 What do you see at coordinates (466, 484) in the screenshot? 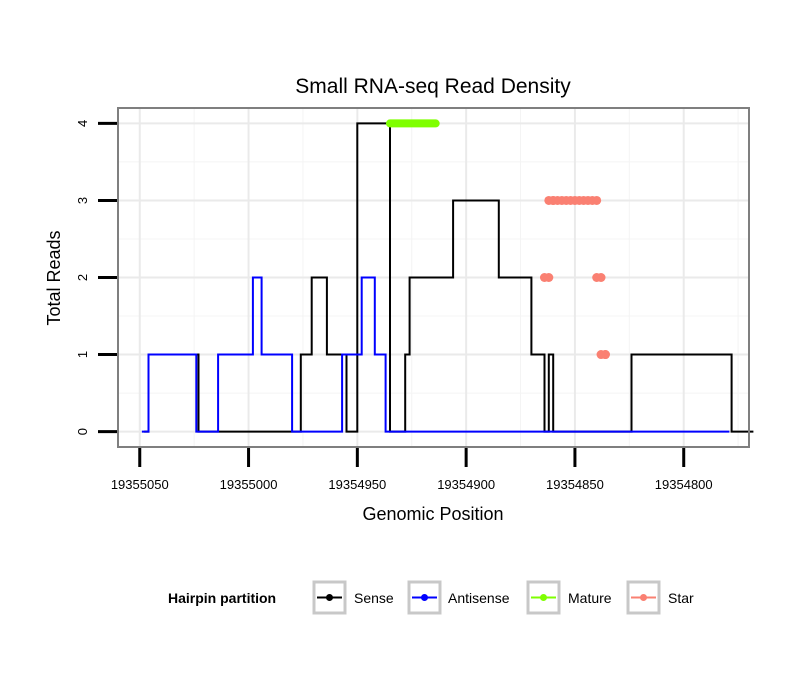
I see `x-tick-label: 19354900` at bounding box center [466, 484].